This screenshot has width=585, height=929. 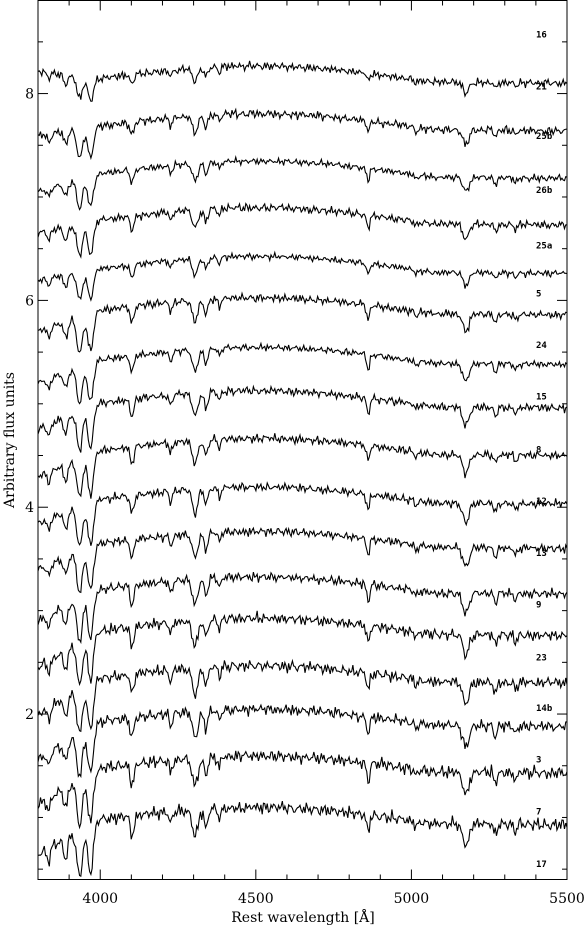 I want to click on spectrum-line-25a, so click(x=302, y=276).